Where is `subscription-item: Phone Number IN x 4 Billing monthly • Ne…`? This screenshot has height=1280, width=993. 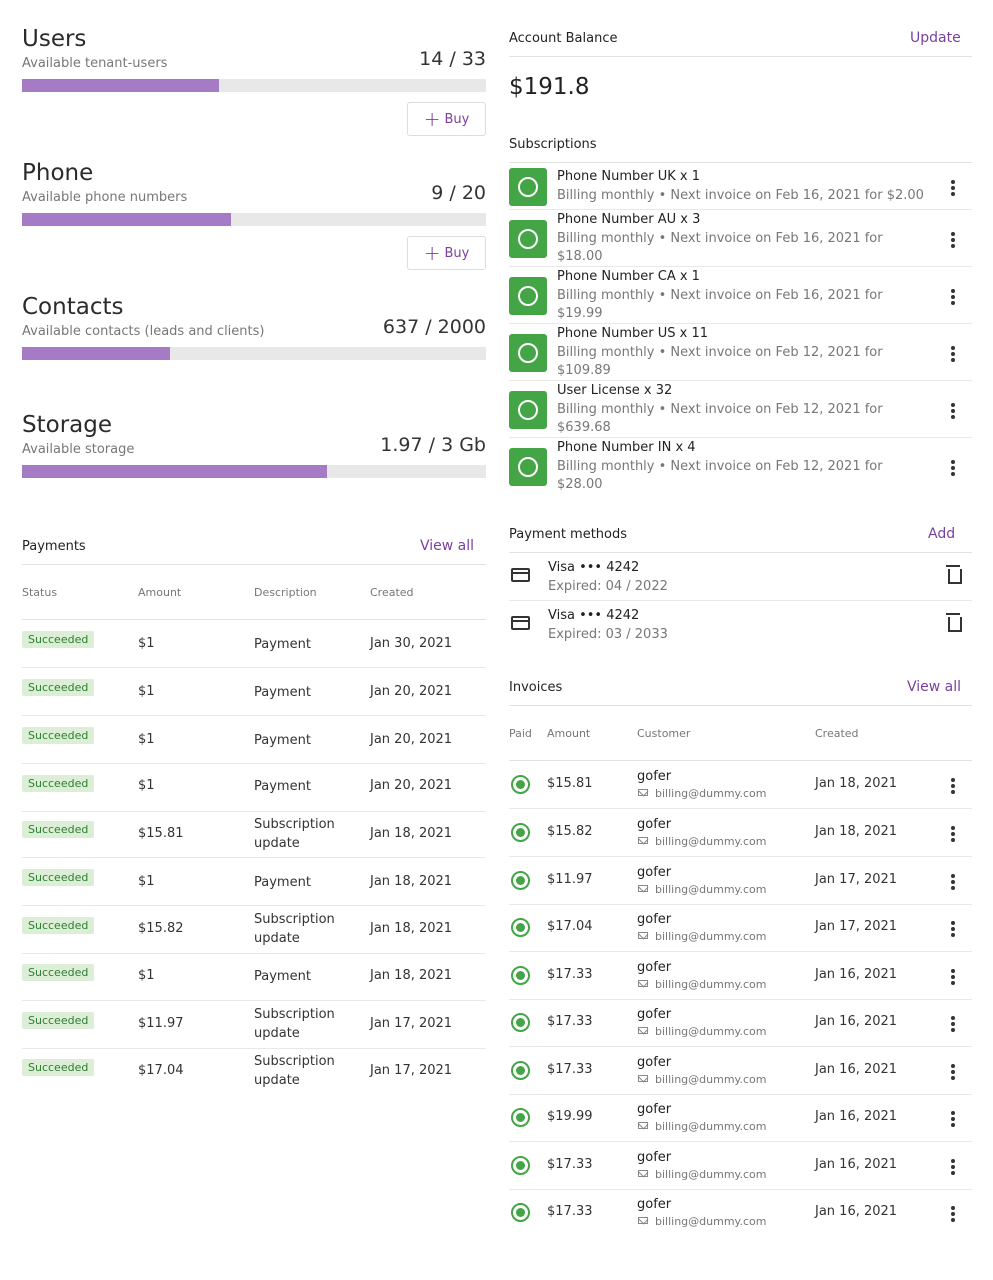 subscription-item: Phone Number IN x 4 Billing monthly • Ne… is located at coordinates (740, 466).